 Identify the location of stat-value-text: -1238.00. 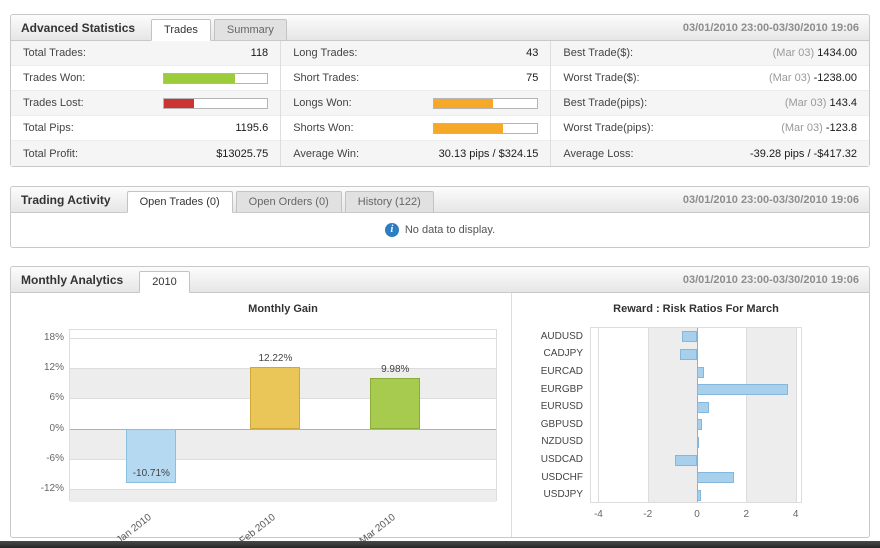
(835, 78).